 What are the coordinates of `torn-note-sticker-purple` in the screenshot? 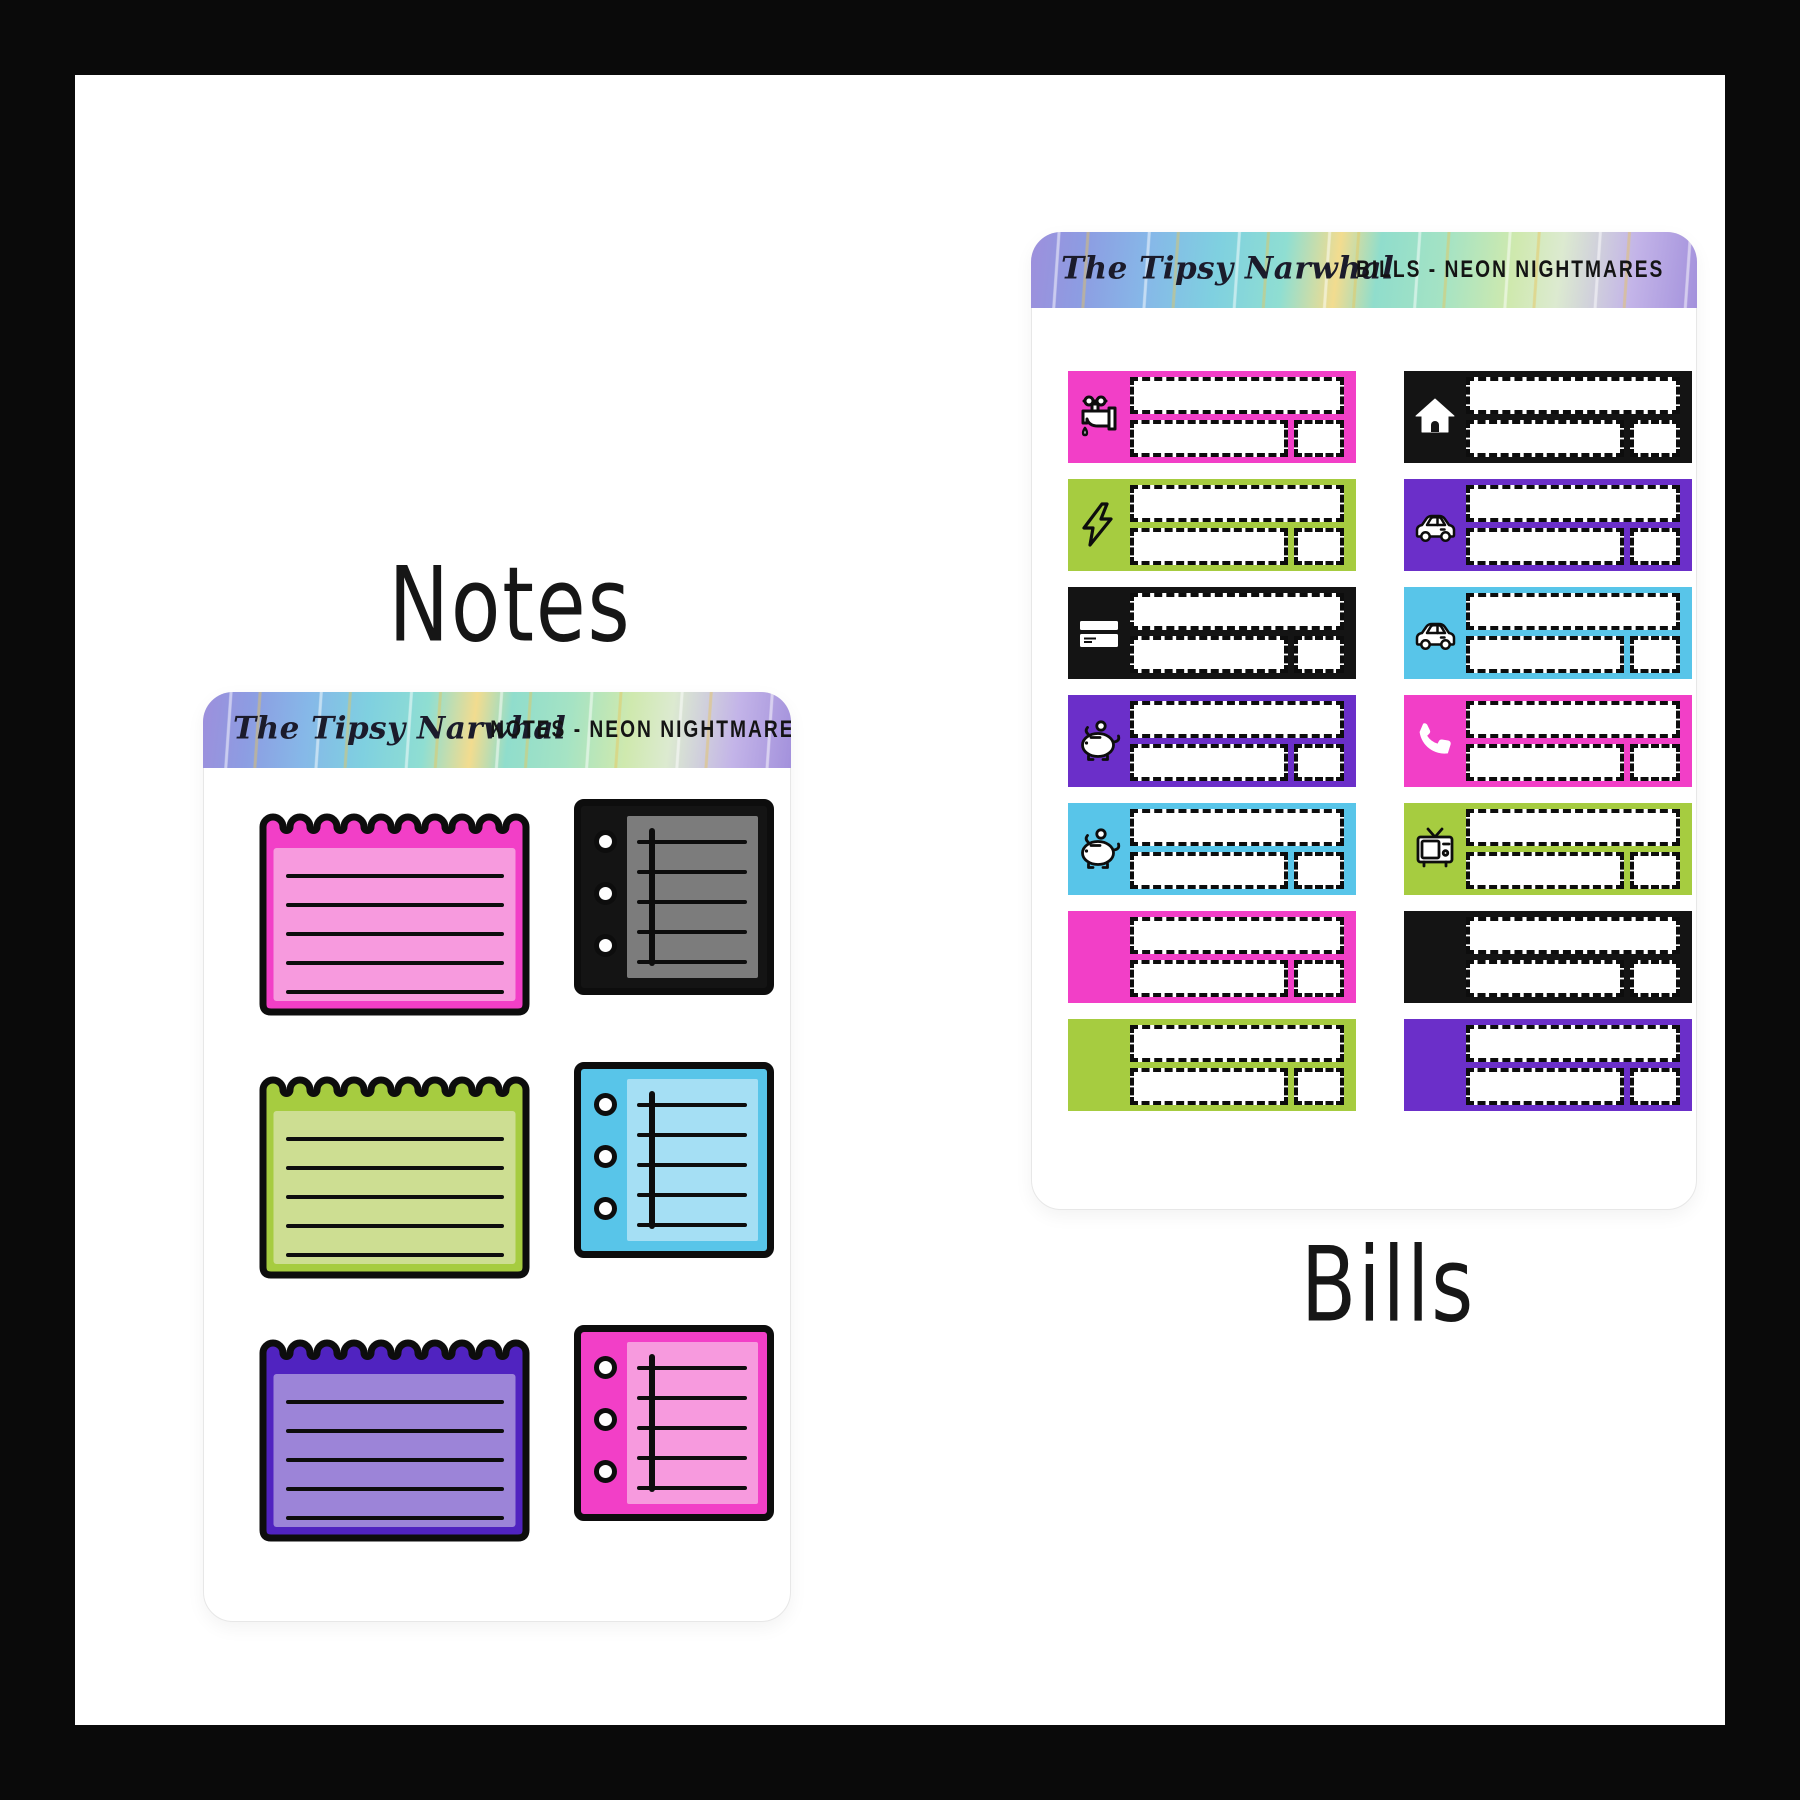 It's located at (394, 1431).